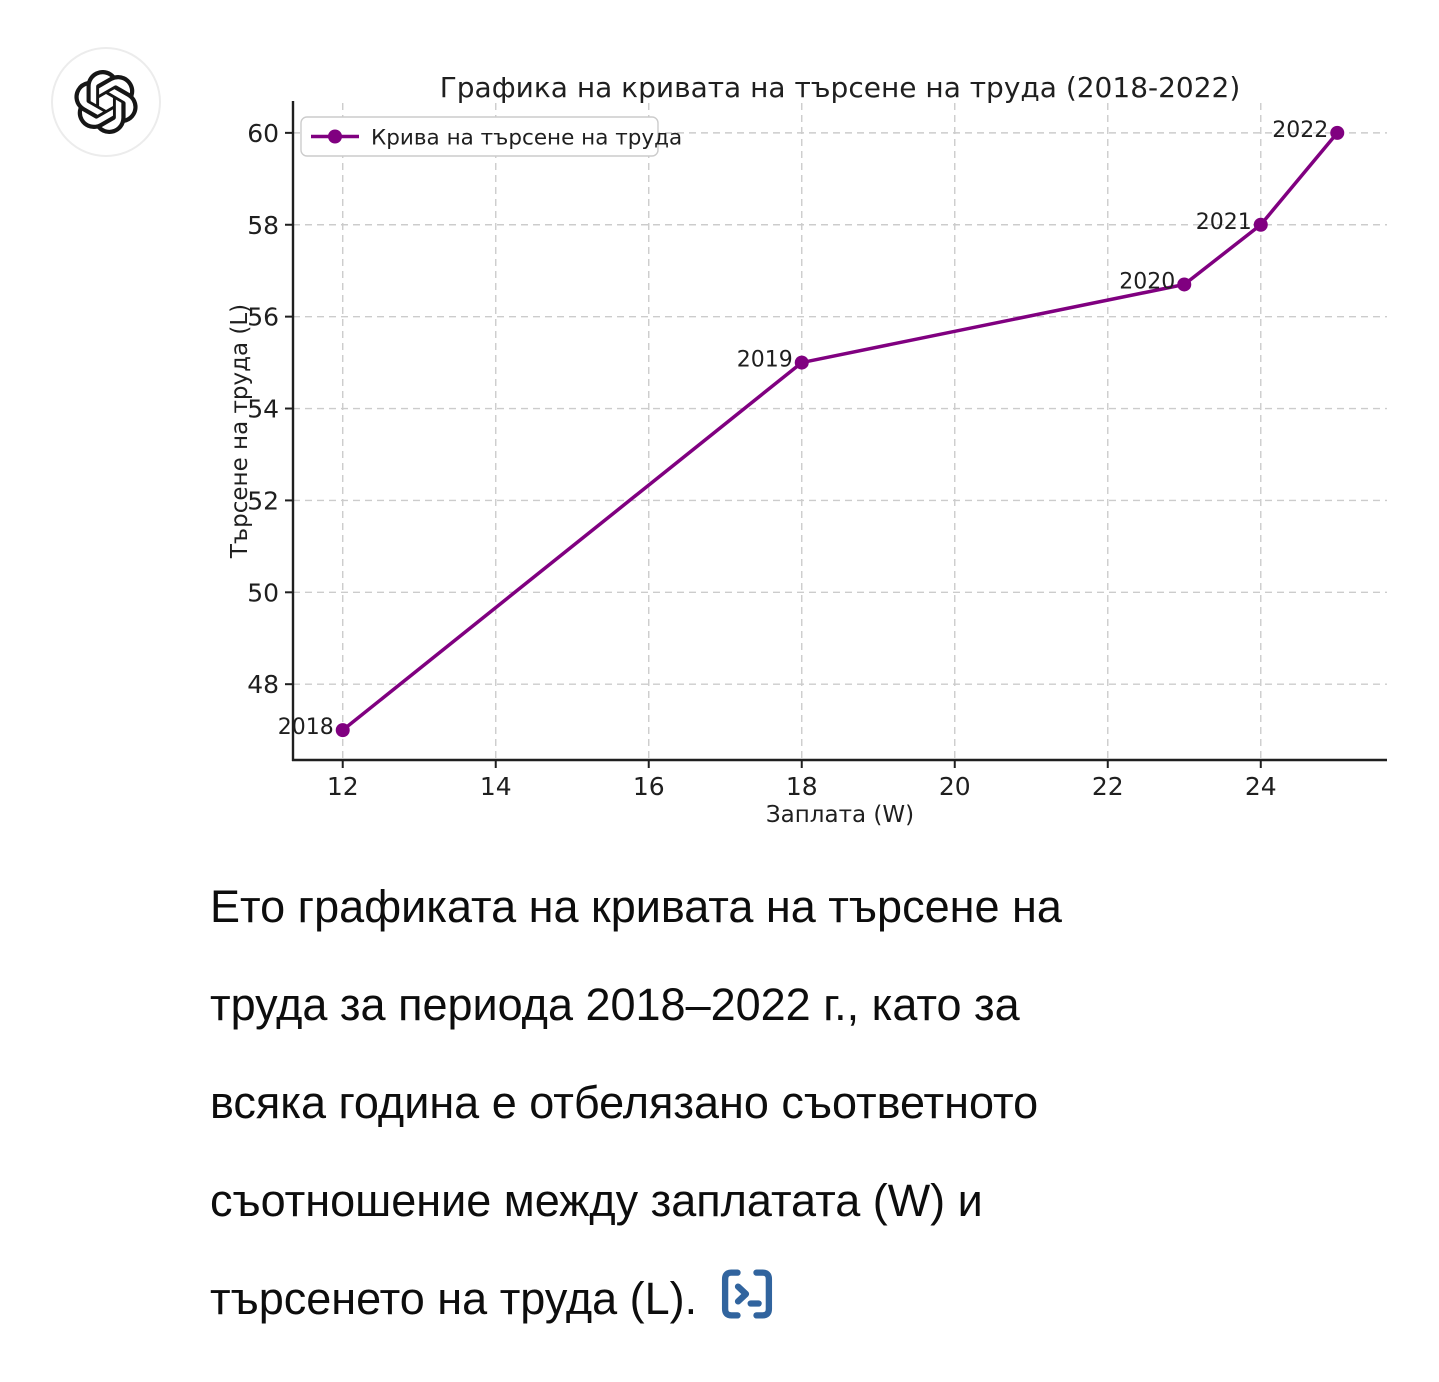 This screenshot has height=1382, width=1439. I want to click on y-axis-label: Търсене на труда (L), so click(240, 431).